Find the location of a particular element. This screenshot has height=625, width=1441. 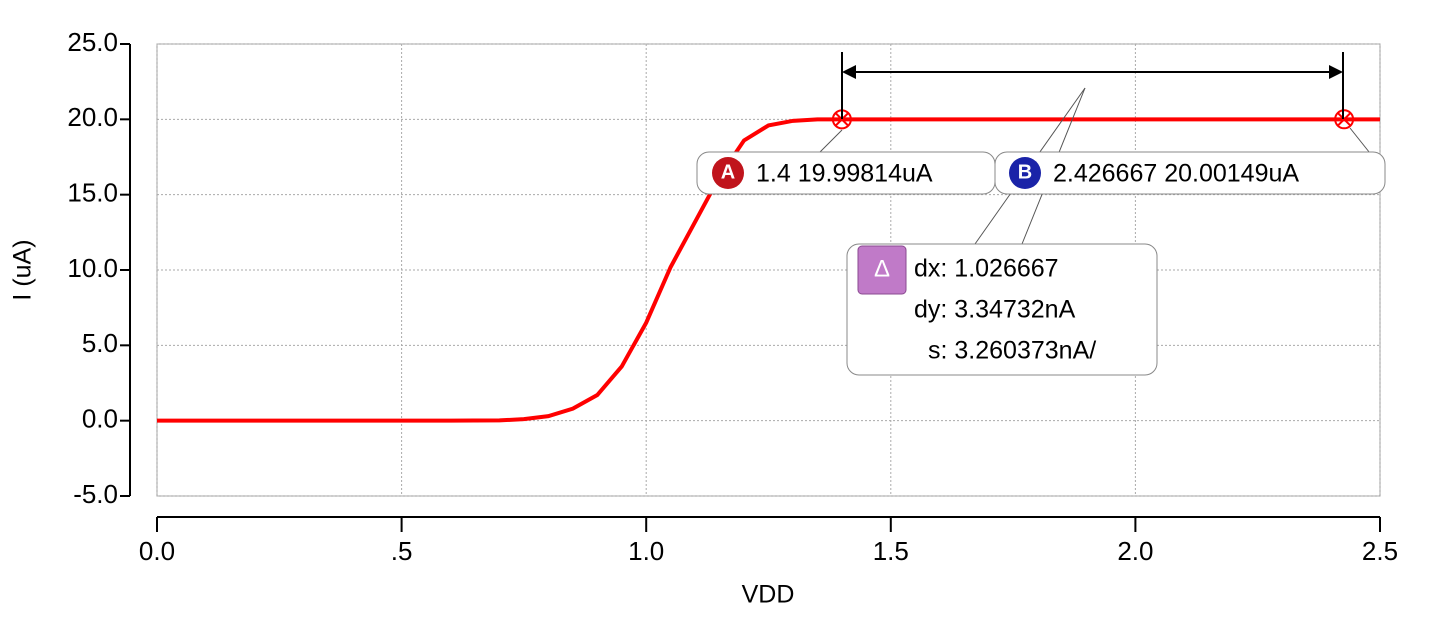

marker-a-name: A is located at coordinates (728, 172).